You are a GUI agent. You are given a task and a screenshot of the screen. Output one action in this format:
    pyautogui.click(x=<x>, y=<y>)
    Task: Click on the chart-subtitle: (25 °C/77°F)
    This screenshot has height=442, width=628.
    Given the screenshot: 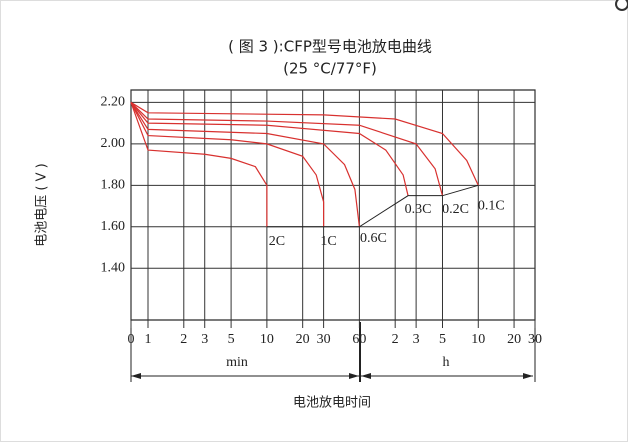 What is the action you would take?
    pyautogui.click(x=330, y=69)
    